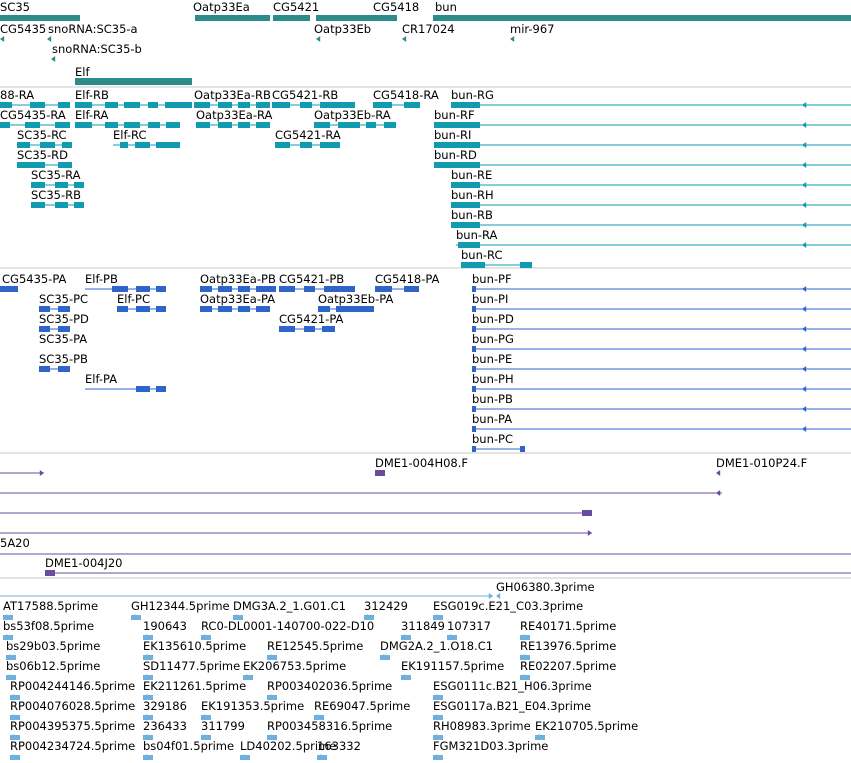 Image resolution: width=851 pixels, height=763 pixels. I want to click on feature-label-bun-rh: bun-RH, so click(472, 195).